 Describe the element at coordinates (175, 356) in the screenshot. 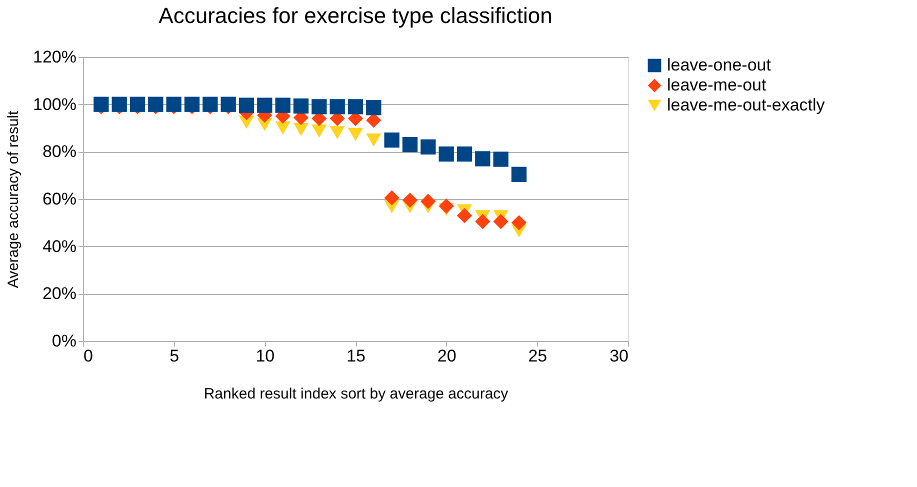

I see `x-tick-label: 5` at that location.